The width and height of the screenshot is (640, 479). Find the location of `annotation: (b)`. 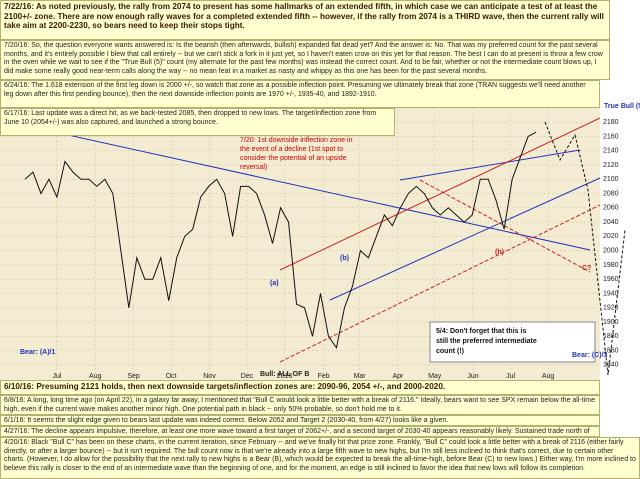

annotation: (b) is located at coordinates (344, 258).